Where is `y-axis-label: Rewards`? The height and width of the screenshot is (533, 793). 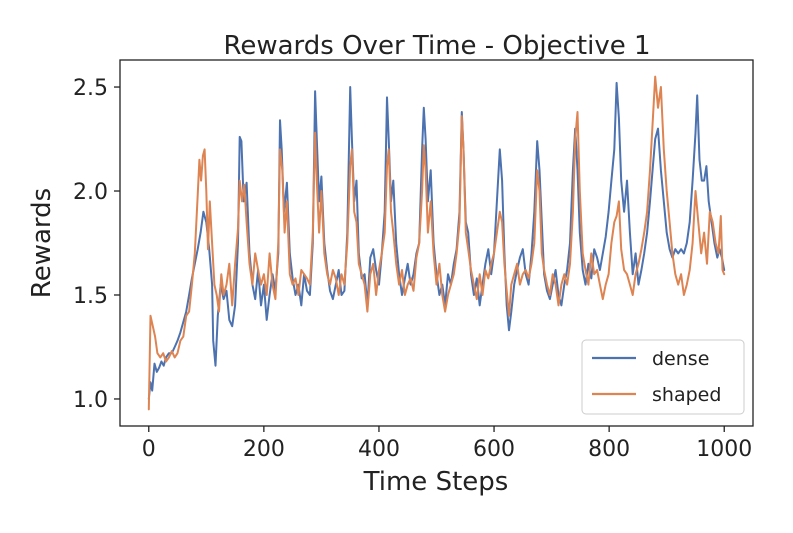 y-axis-label: Rewards is located at coordinates (42, 243).